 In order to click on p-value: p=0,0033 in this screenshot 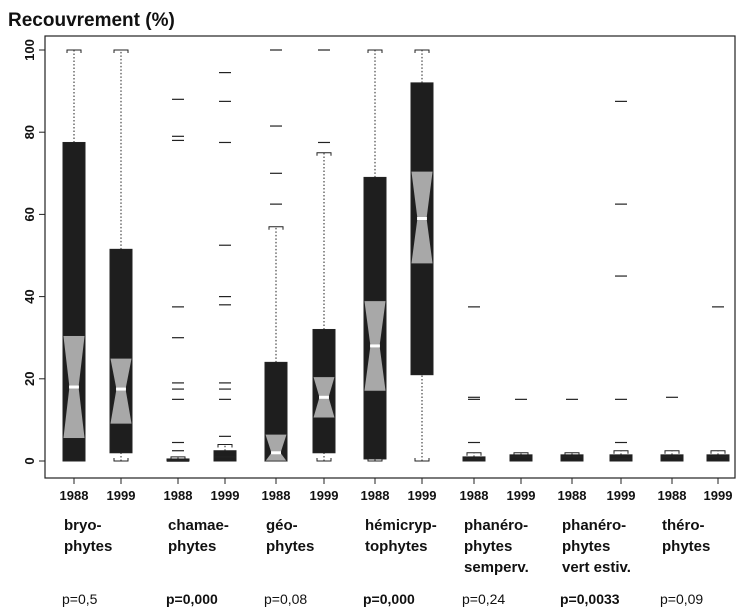, I will do `click(590, 599)`.